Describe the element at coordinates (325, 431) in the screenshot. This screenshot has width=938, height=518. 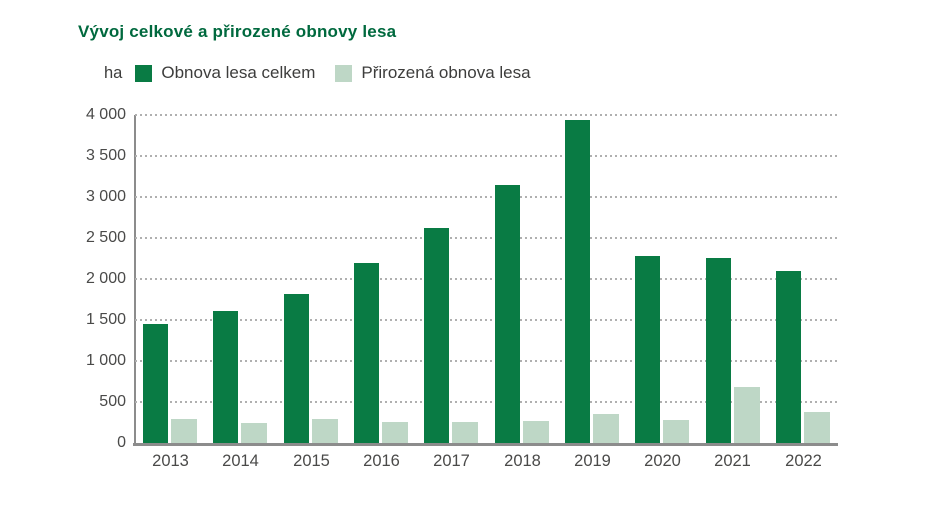
I see `bar-natural-2015` at that location.